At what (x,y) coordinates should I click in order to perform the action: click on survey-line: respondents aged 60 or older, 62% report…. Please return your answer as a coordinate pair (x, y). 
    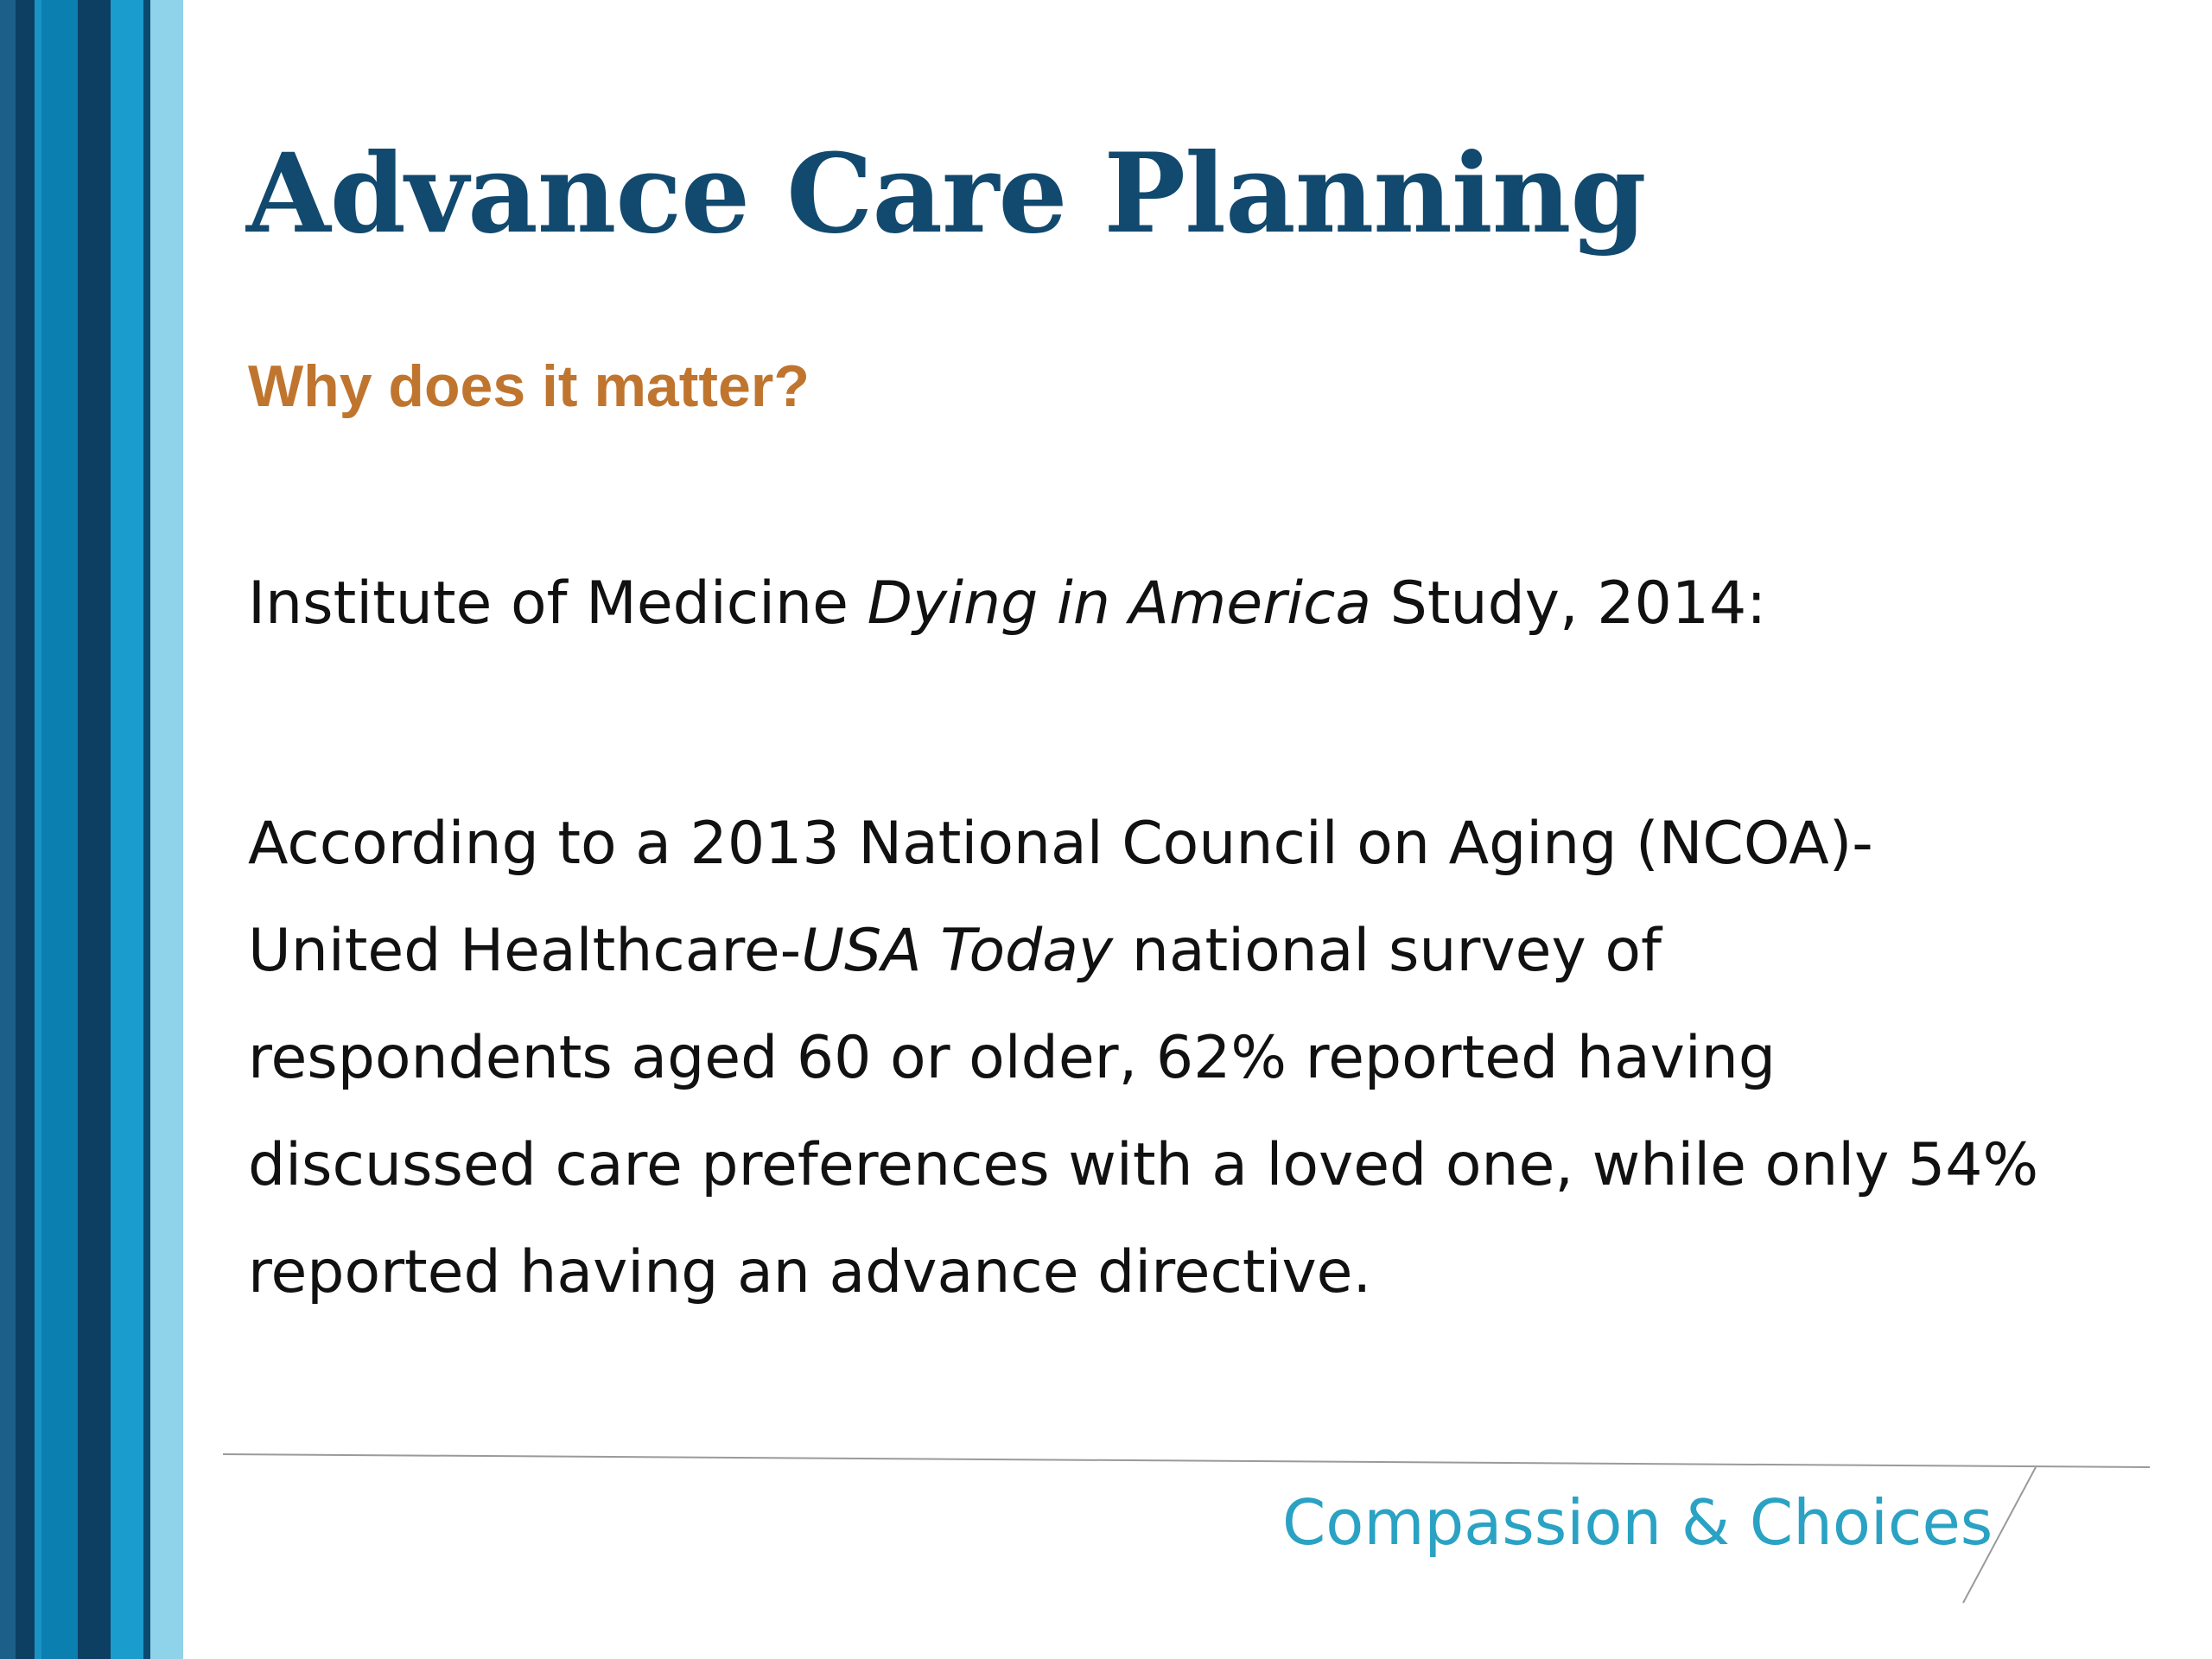
    Looking at the image, I should click on (1013, 1058).